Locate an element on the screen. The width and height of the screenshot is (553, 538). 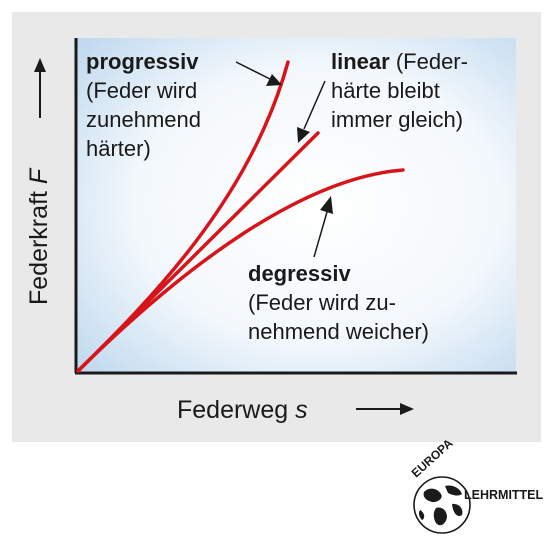
label-linear-title-line: linear (Feder- is located at coordinates (399, 61).